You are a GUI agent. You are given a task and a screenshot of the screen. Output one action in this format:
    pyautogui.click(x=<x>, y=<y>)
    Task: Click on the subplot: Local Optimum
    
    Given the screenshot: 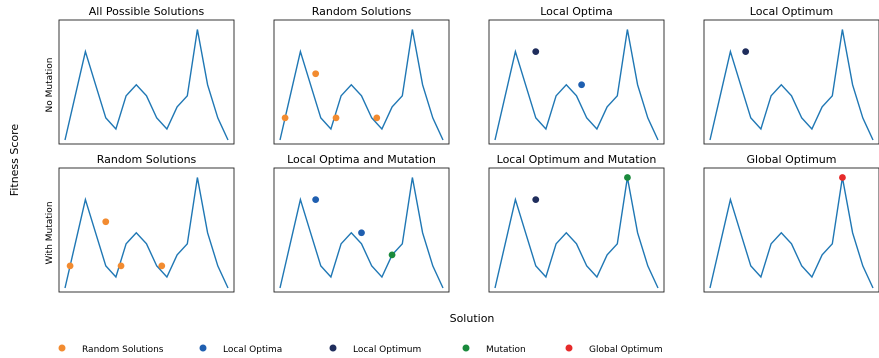 What is the action you would take?
    pyautogui.click(x=791, y=75)
    